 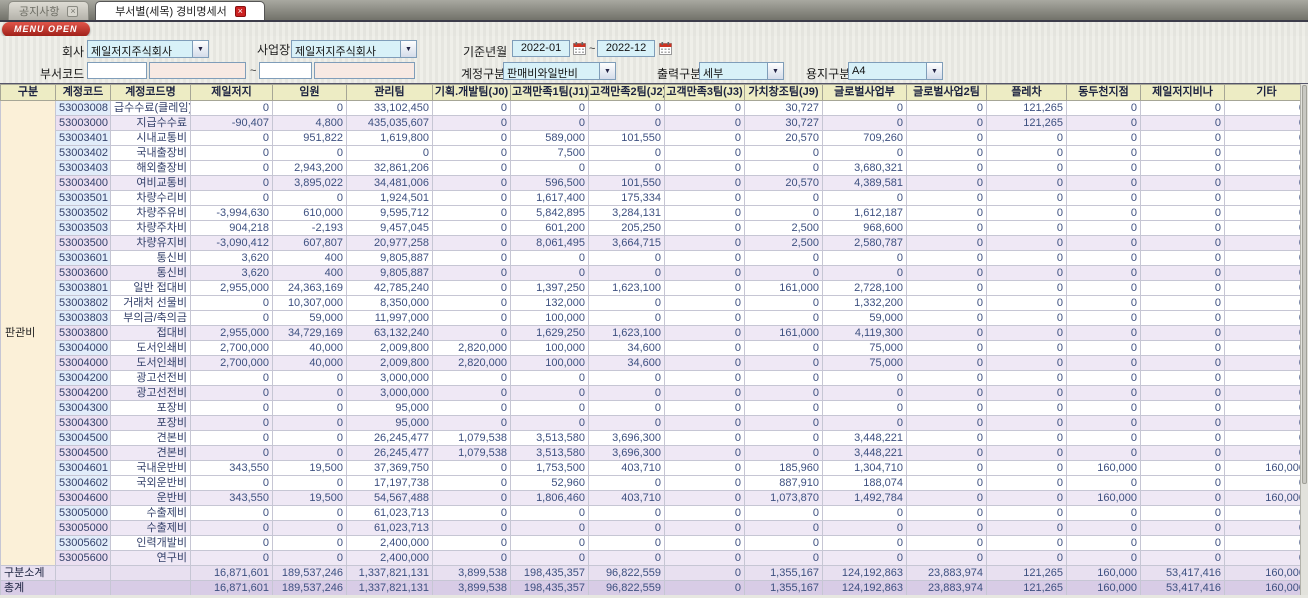 What do you see at coordinates (704, 92) in the screenshot?
I see `column-header: 고객만족3팀(J3)` at bounding box center [704, 92].